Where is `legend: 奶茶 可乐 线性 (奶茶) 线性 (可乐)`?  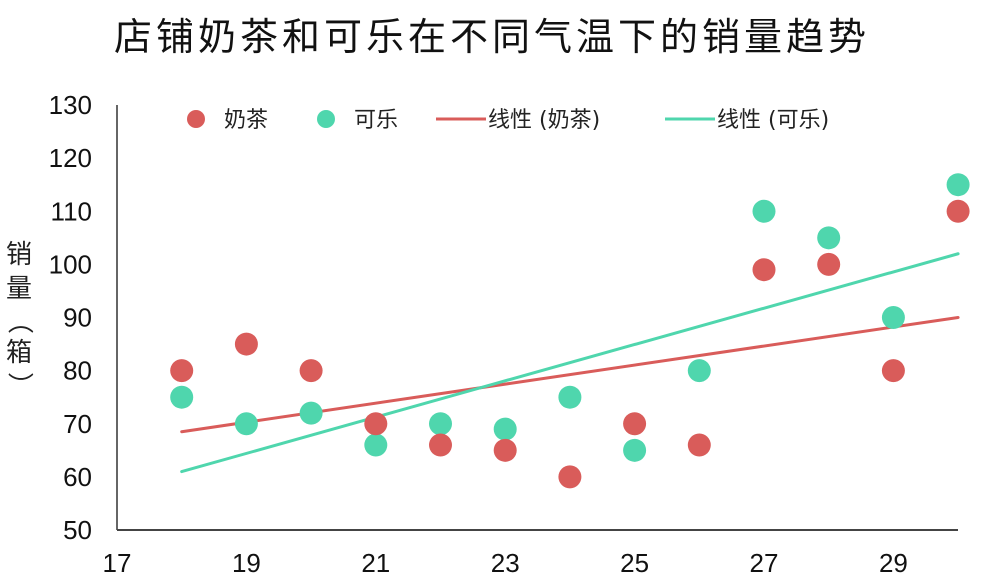
legend: 奶茶 可乐 线性 (奶茶) 线性 (可乐) is located at coordinates (508, 120).